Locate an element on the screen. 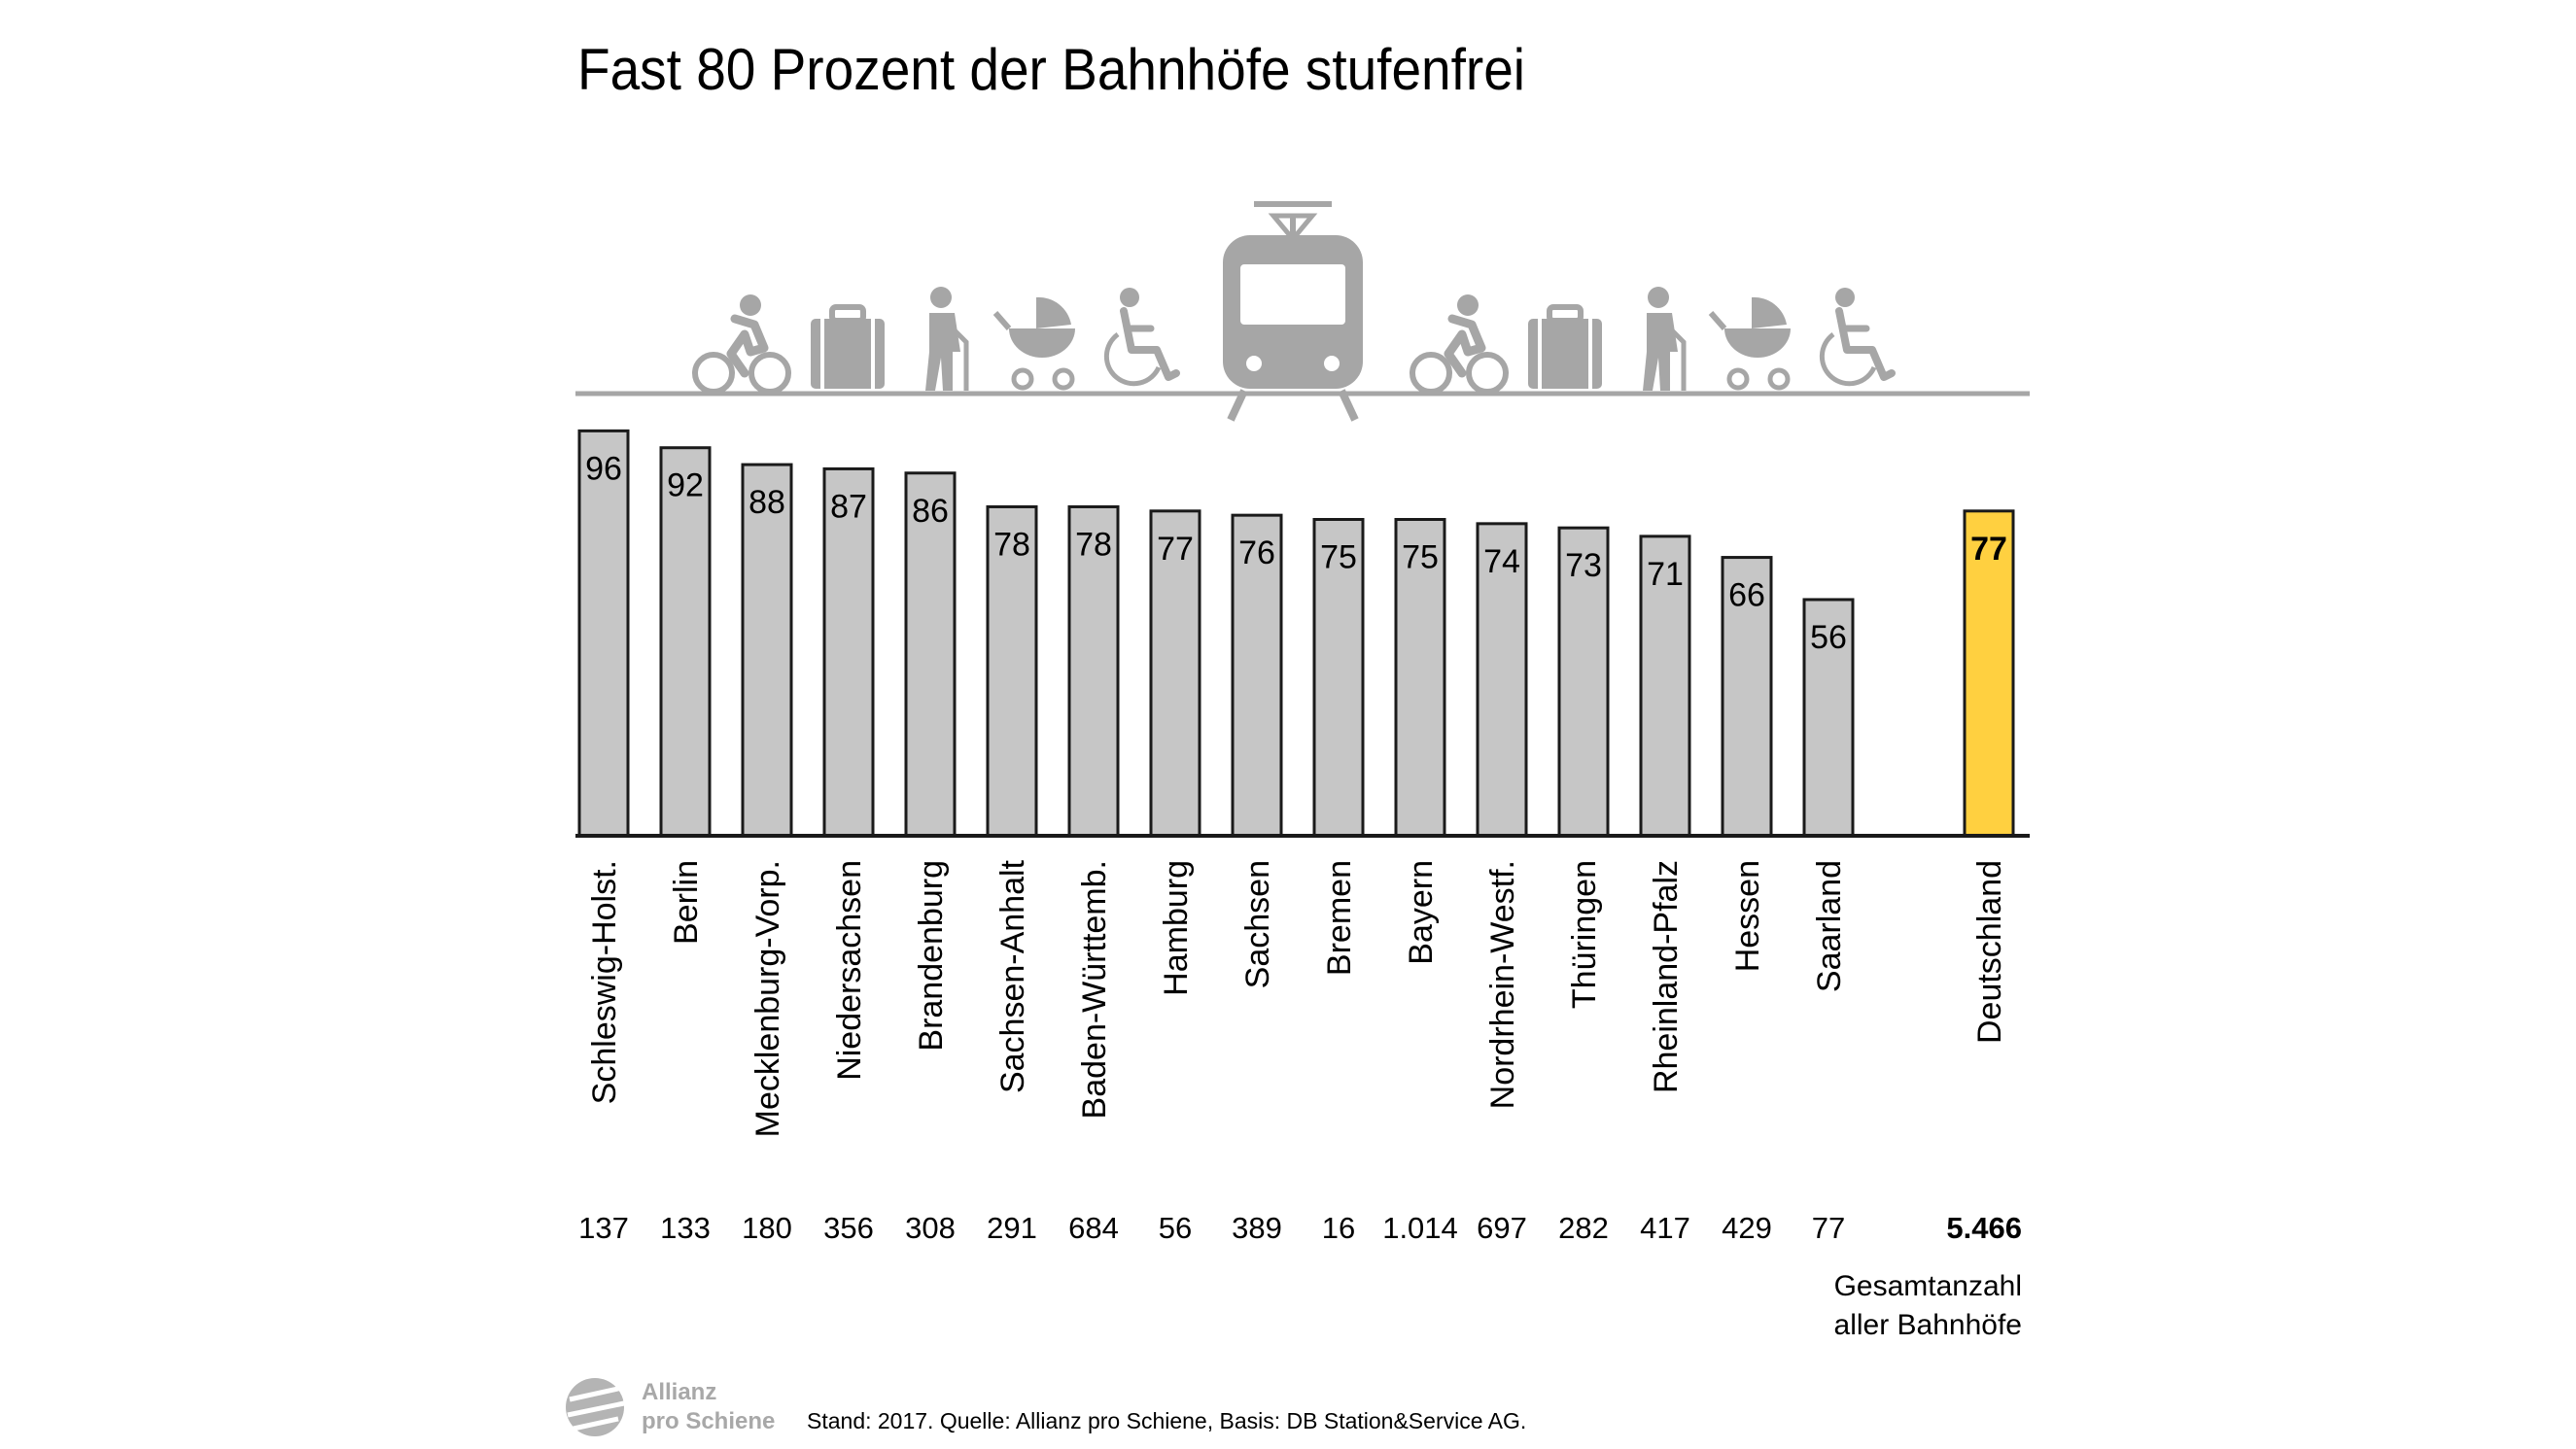 Image resolution: width=2576 pixels, height=1449 pixels. category-label-16: Deutschland is located at coordinates (1990, 952).